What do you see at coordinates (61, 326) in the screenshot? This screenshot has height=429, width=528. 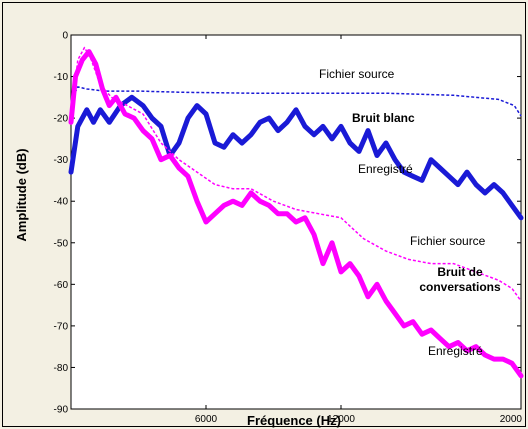 I see `y-tick-label: -70` at bounding box center [61, 326].